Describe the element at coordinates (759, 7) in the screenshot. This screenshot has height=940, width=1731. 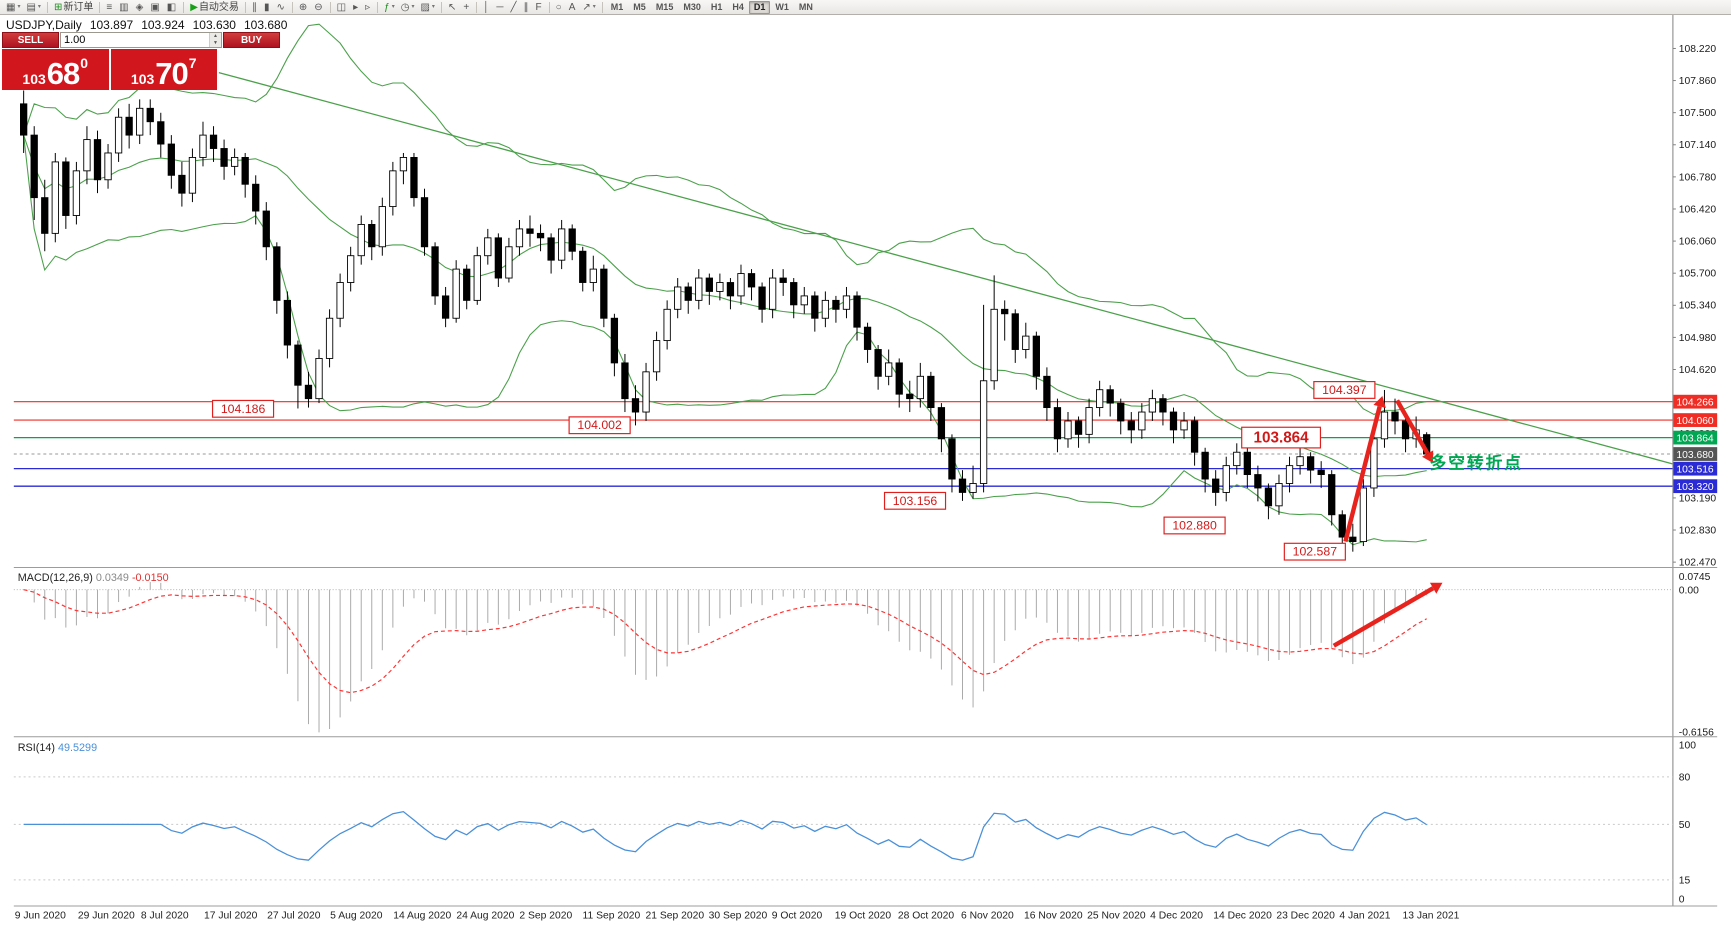
I see `timeframe-button-d1: D1` at that location.